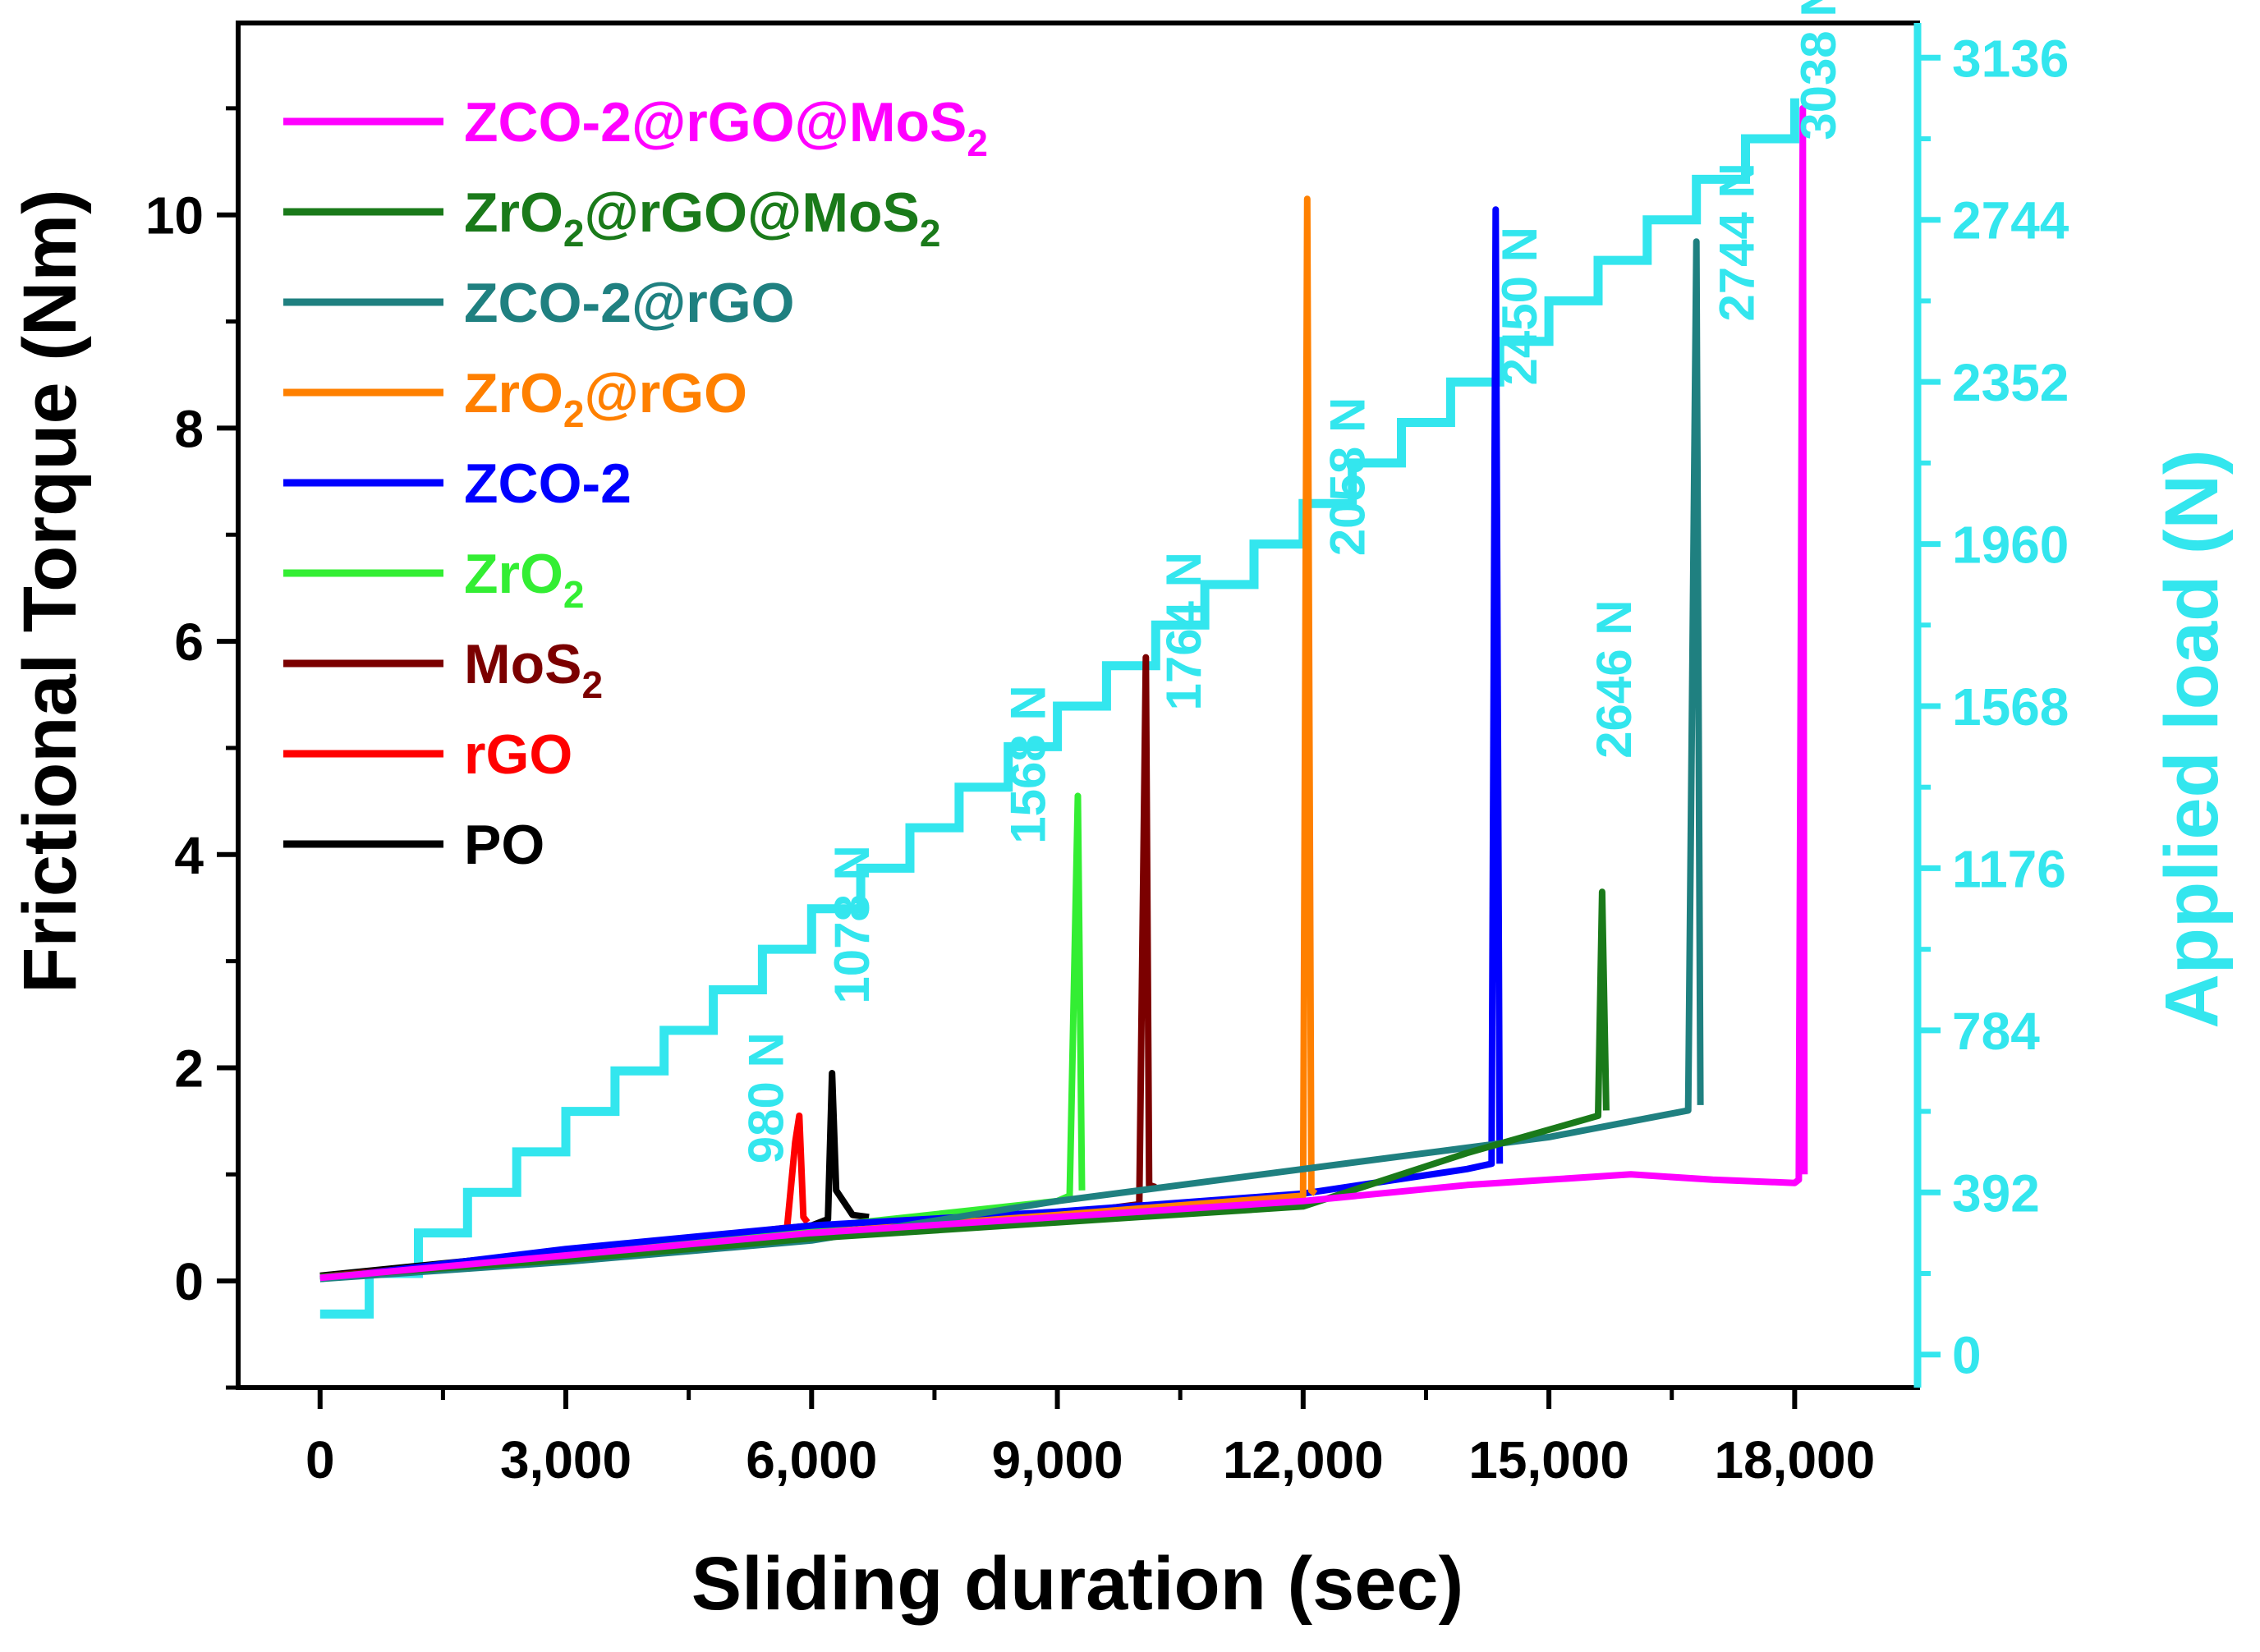 This screenshot has height=1652, width=2260. What do you see at coordinates (1057, 1460) in the screenshot?
I see `x-tick-label: 9,000` at bounding box center [1057, 1460].